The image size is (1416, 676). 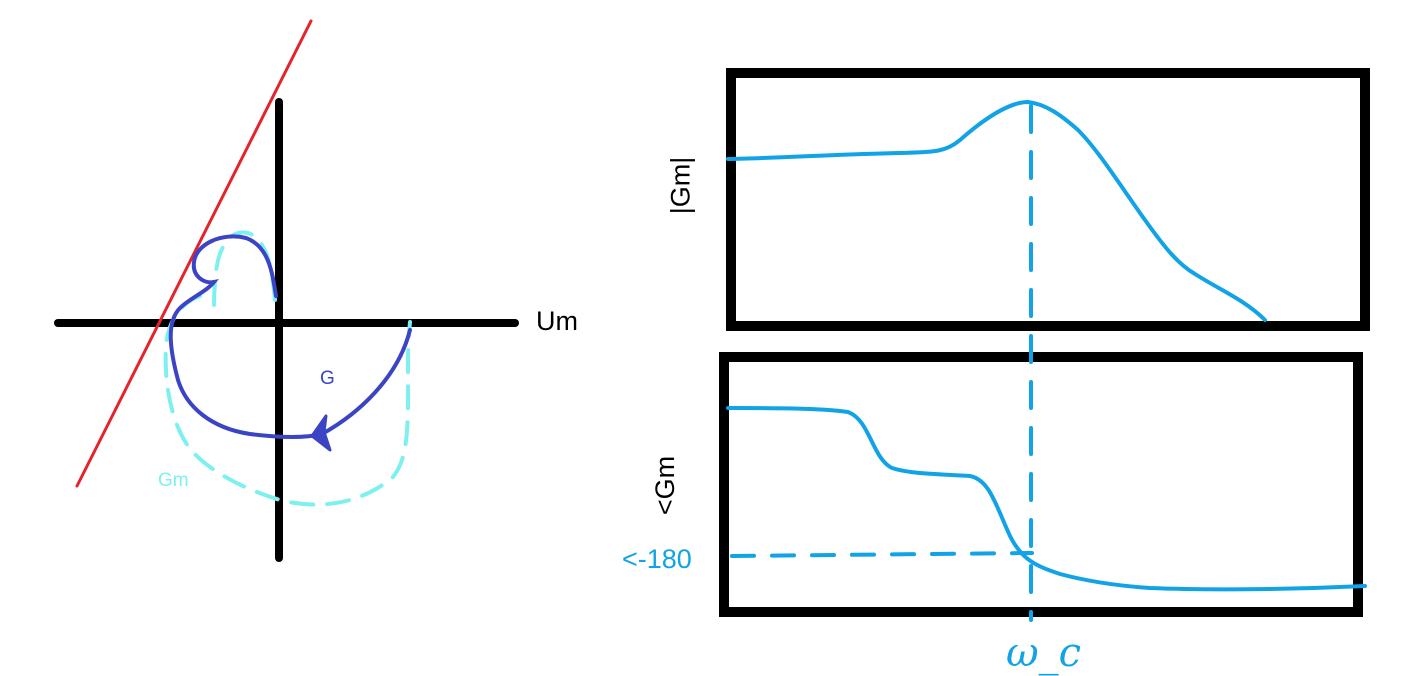 I want to click on phase-ylabel: <Gm, so click(x=665, y=485).